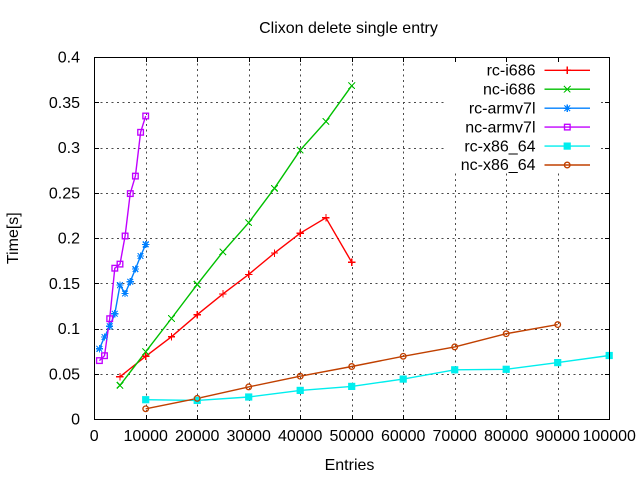 The width and height of the screenshot is (640, 480). What do you see at coordinates (300, 436) in the screenshot?
I see `svg-text: 40000` at bounding box center [300, 436].